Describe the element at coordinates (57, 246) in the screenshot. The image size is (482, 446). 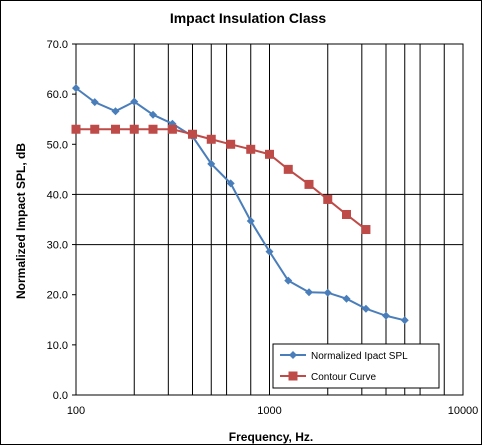
I see `y-tick-label: 30.0` at that location.